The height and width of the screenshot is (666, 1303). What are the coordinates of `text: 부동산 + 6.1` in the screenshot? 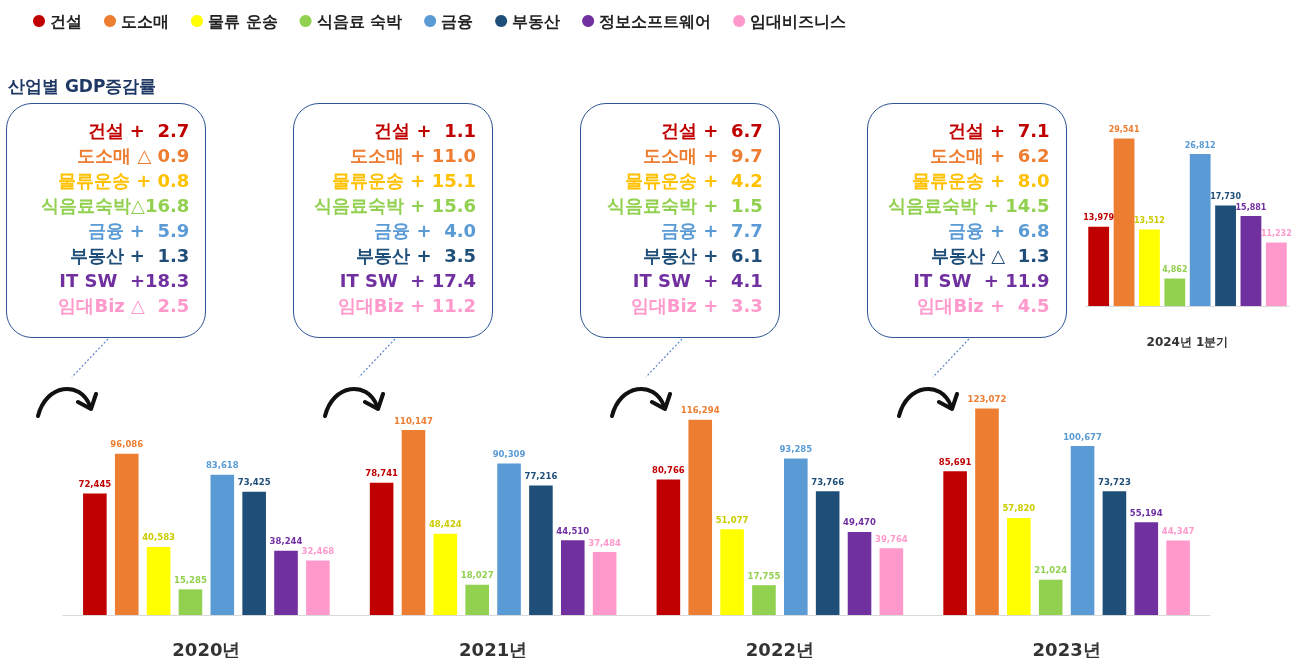 It's located at (702, 256).